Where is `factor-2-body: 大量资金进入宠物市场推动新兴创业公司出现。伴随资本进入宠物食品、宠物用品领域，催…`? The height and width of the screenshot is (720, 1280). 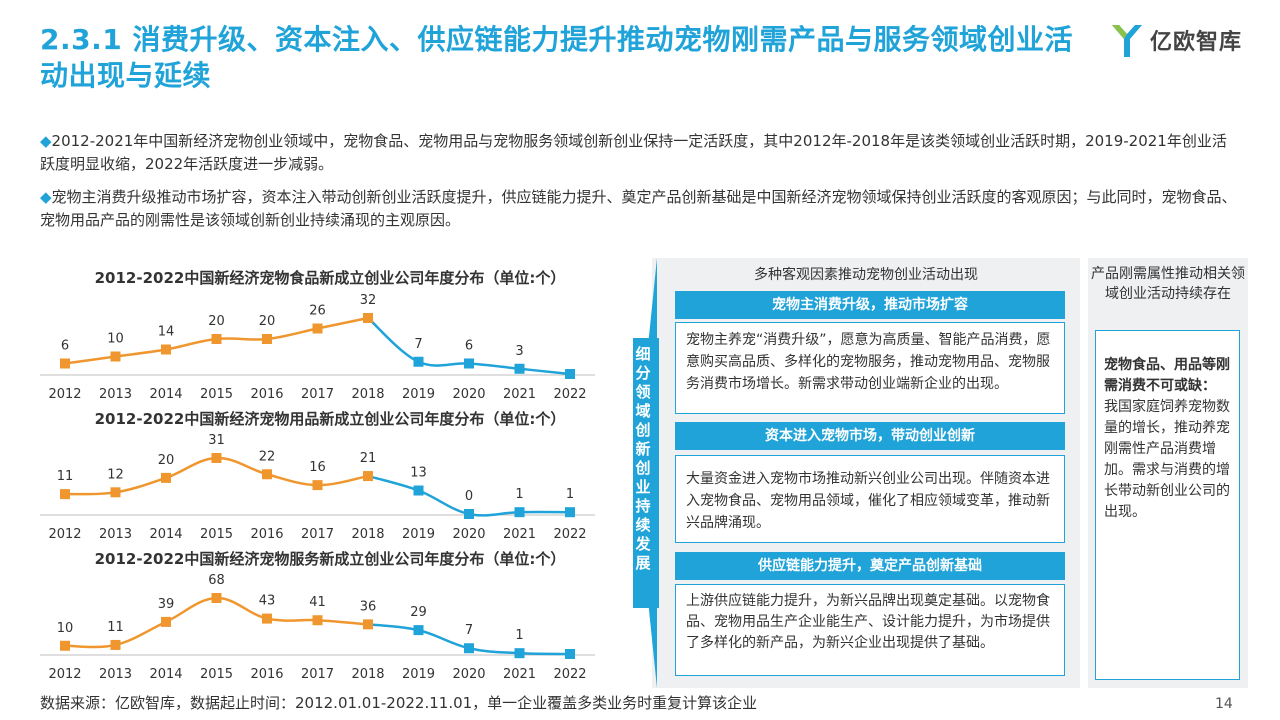
factor-2-body: 大量资金进入宠物市场推动新兴创业公司出现。伴随资本进入宠物食品、宠物用品领域，催… is located at coordinates (870, 499).